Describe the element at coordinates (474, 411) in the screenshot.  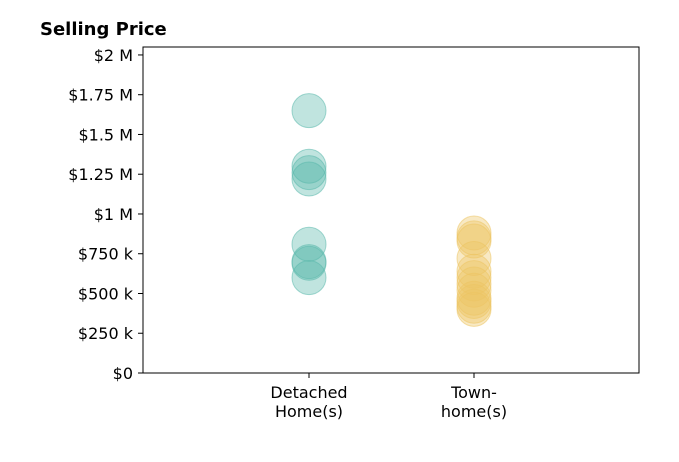
I see `x-tick-label: home(s)` at that location.